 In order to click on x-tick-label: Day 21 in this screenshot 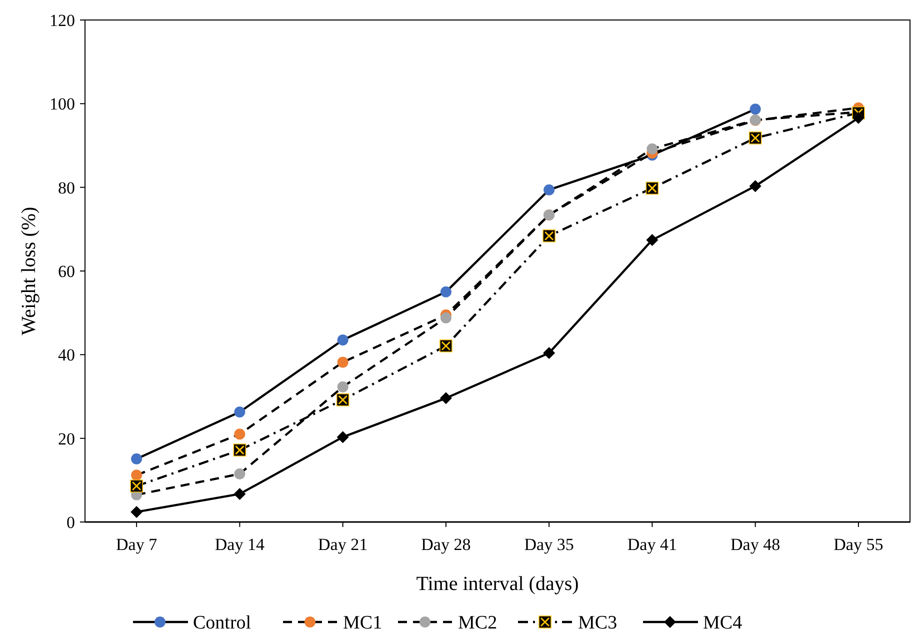, I will do `click(343, 544)`.